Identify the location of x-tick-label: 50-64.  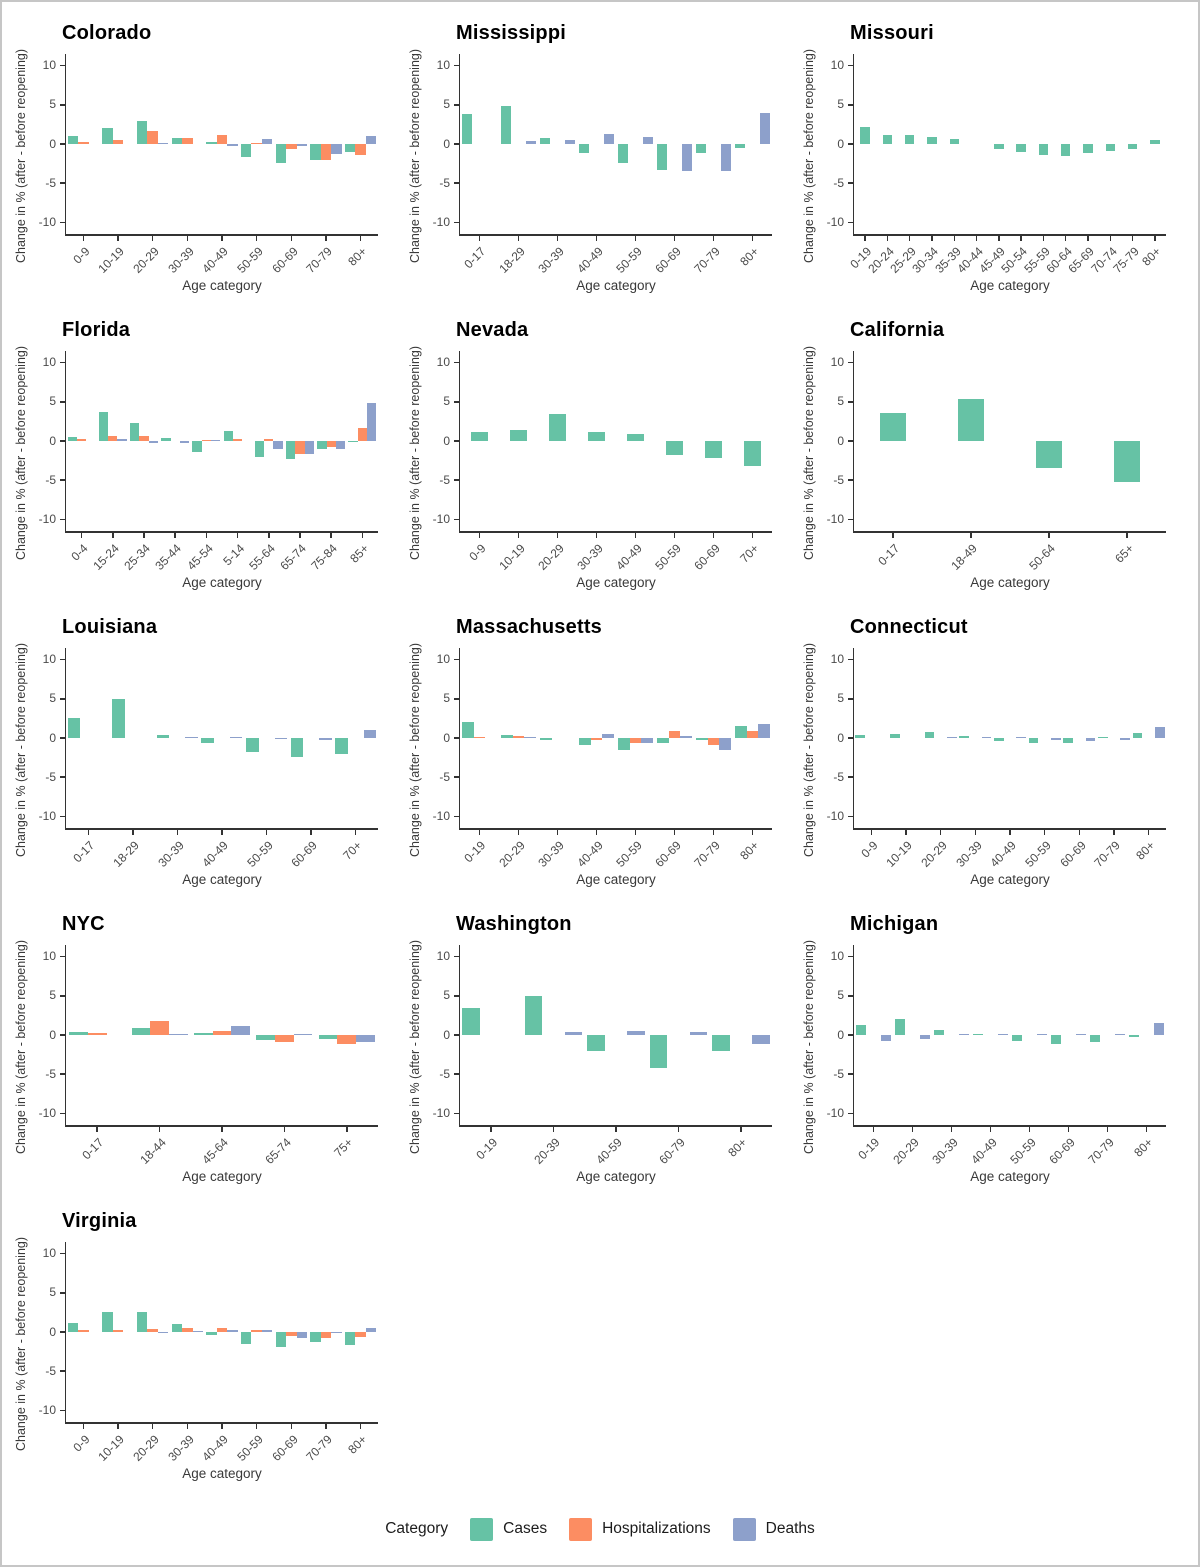
(1042, 557).